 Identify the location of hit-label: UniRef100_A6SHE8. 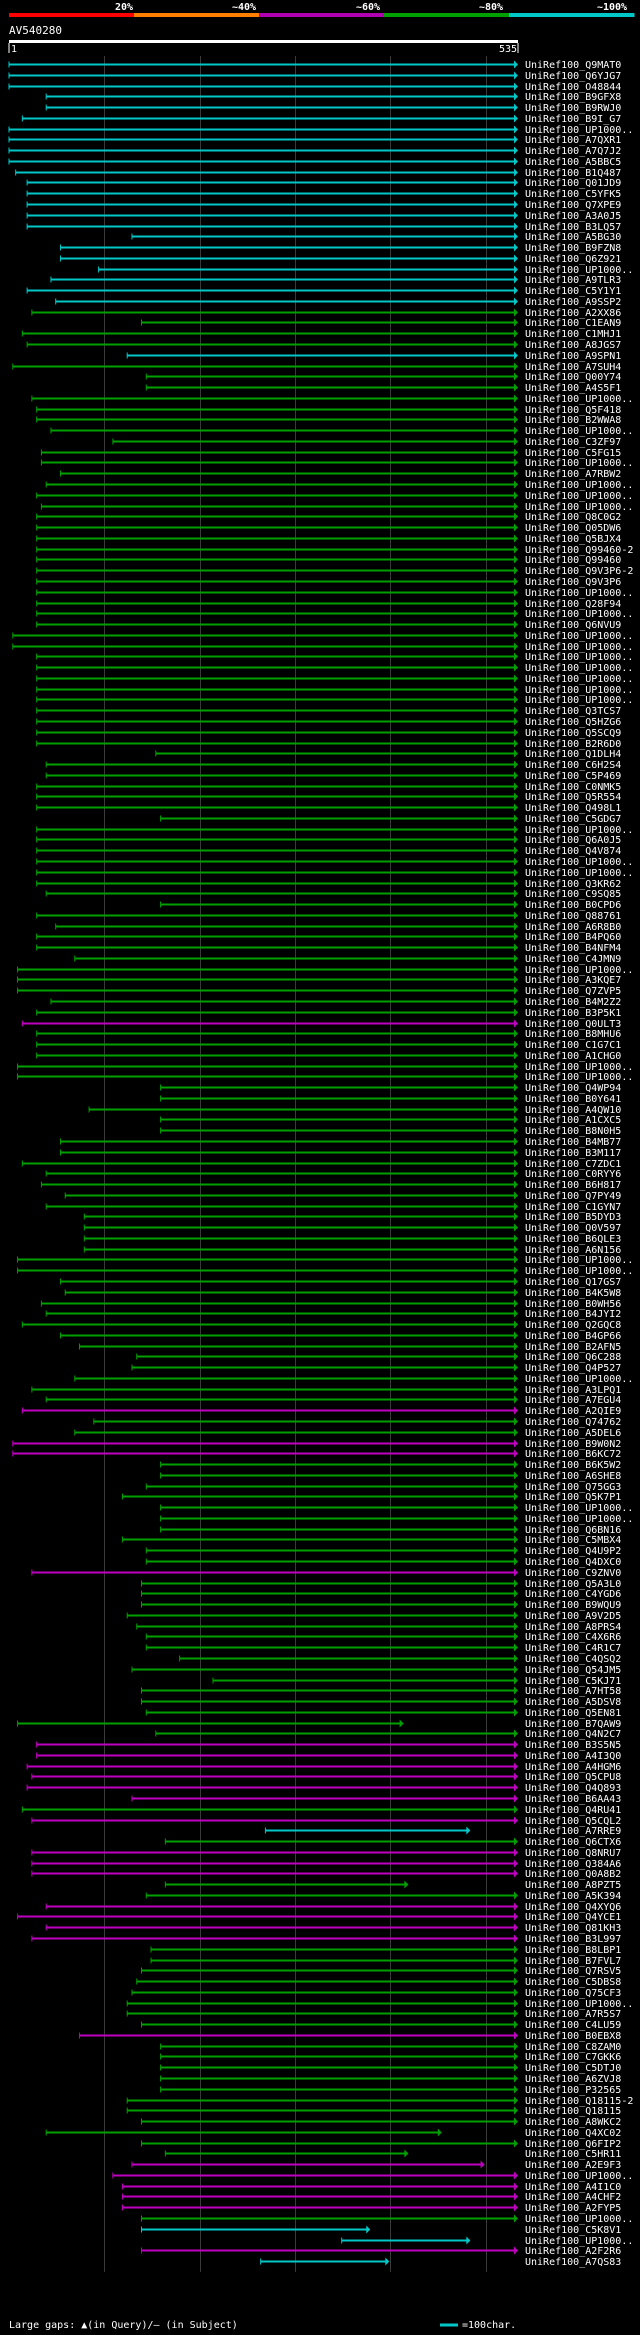
(573, 1476).